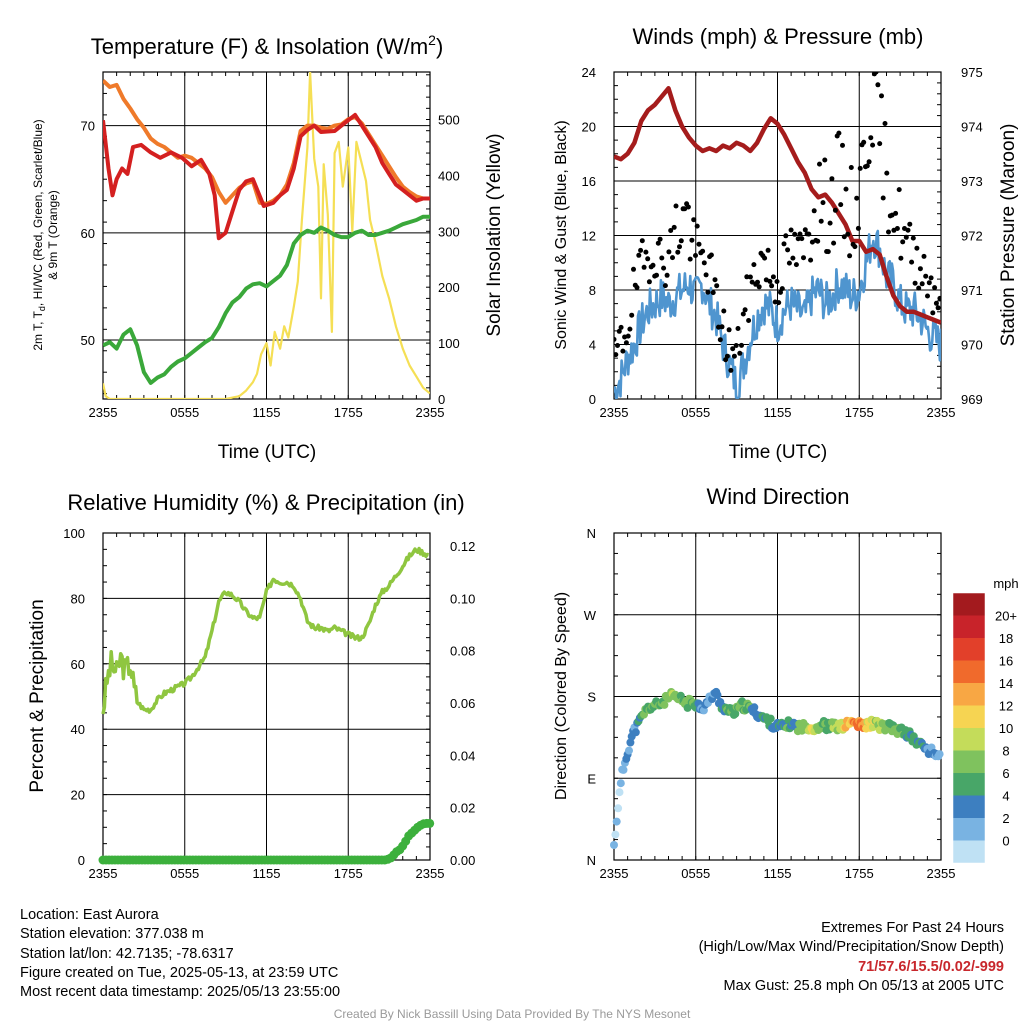 Image resolution: width=1024 pixels, height=1024 pixels. Describe the element at coordinates (591, 697) in the screenshot. I see `y-tick-label: S` at that location.